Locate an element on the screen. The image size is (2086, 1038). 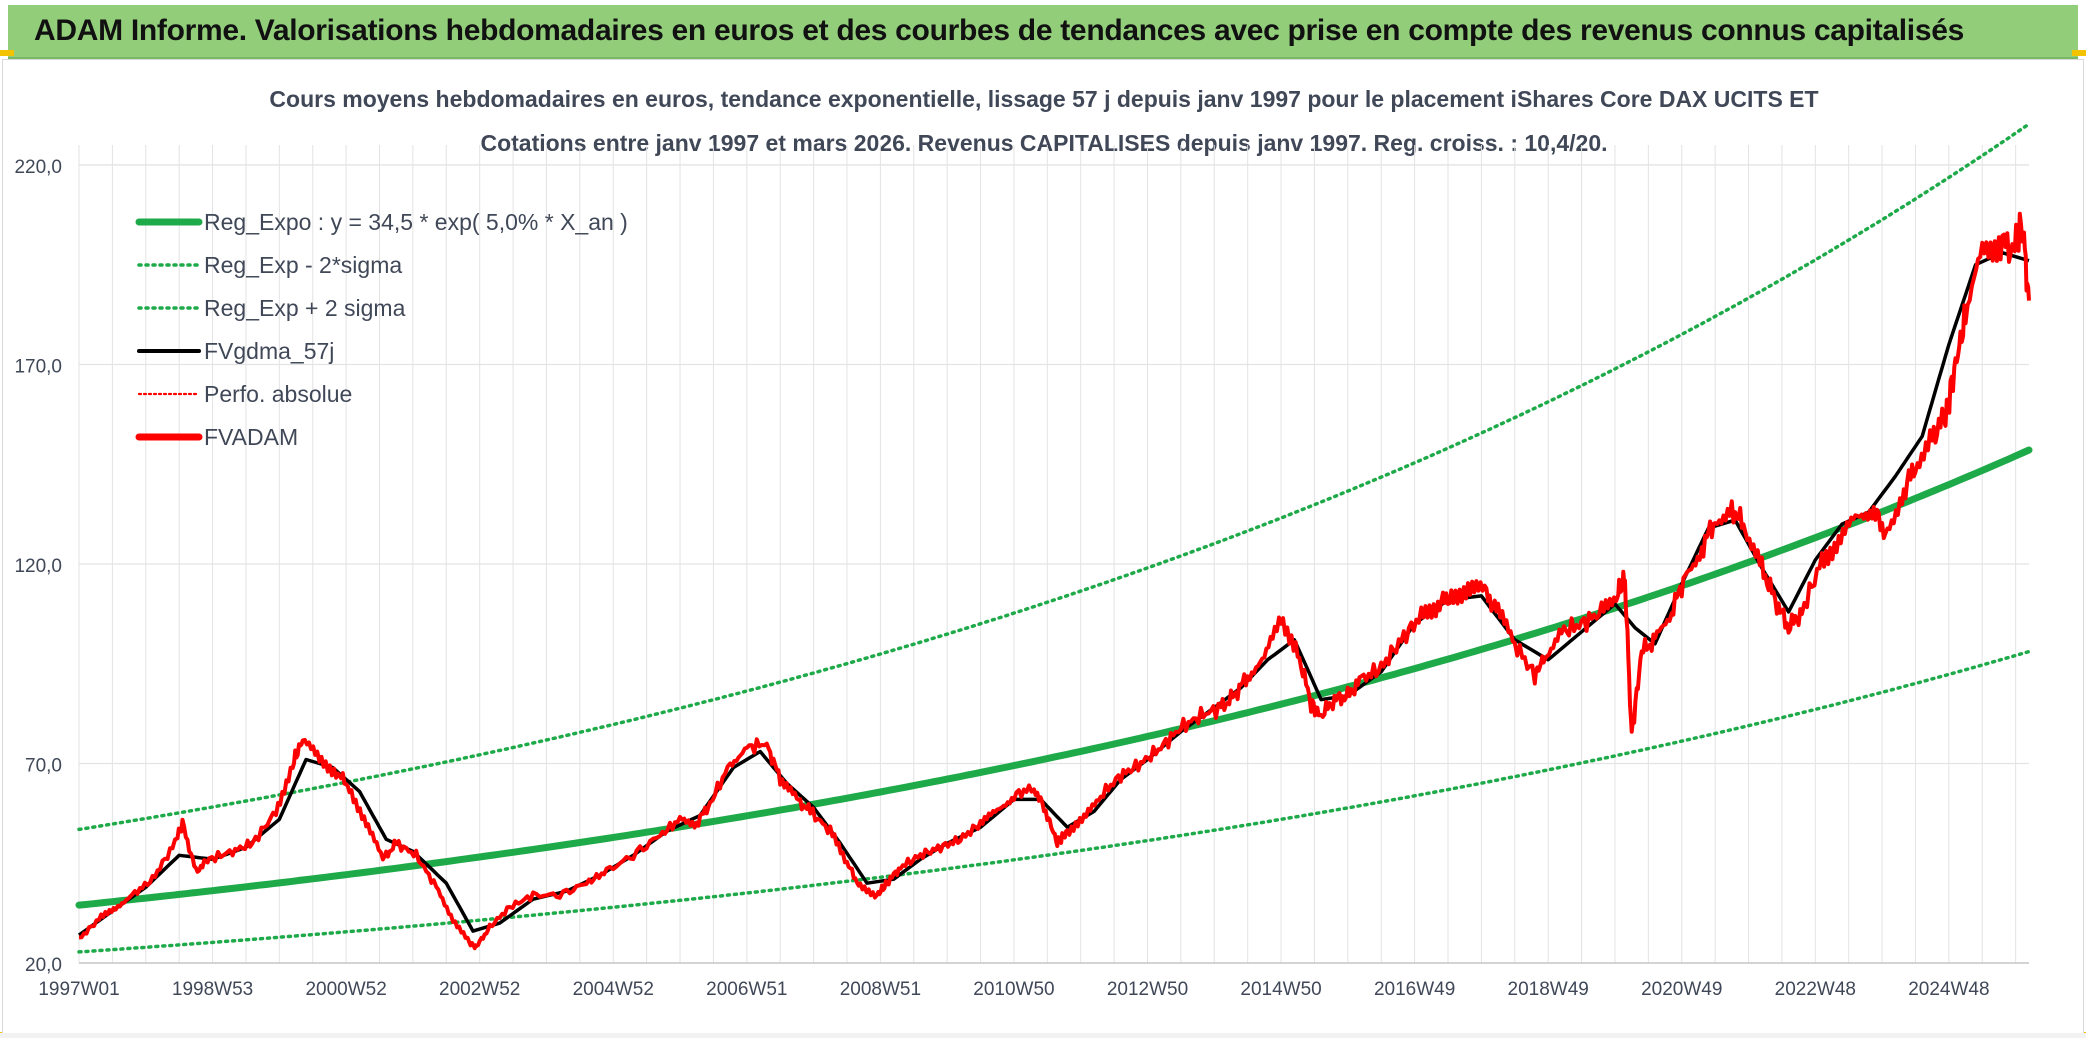
x-tick-label: 2012W50 is located at coordinates (1147, 989).